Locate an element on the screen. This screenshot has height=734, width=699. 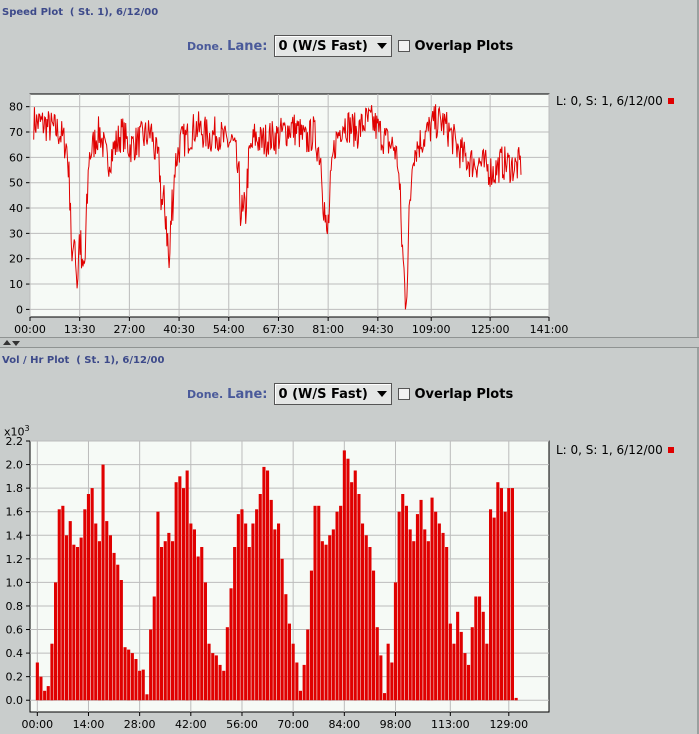
speed-panel-title: Speed Plot ( St. 1), 6/12/00 is located at coordinates (80, 12).